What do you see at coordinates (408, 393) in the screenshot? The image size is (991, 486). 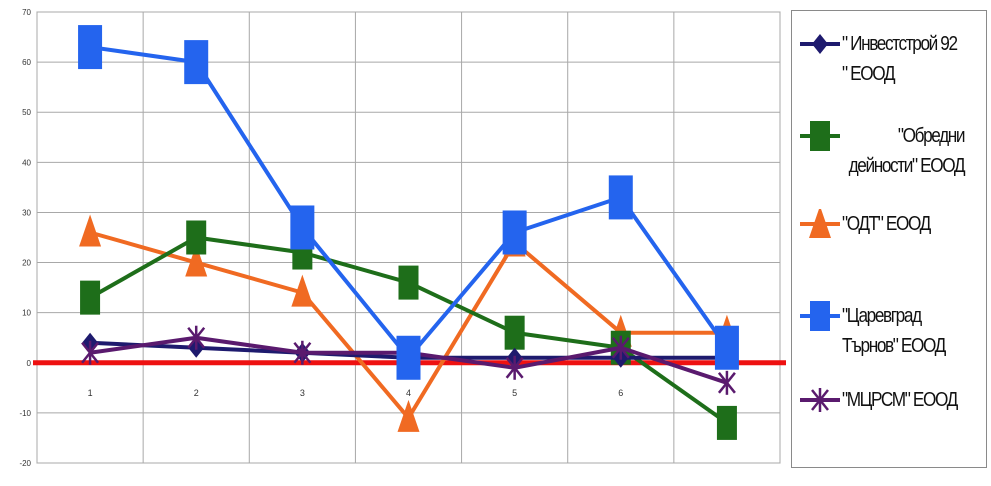 I see `x-tick-label: 4` at bounding box center [408, 393].